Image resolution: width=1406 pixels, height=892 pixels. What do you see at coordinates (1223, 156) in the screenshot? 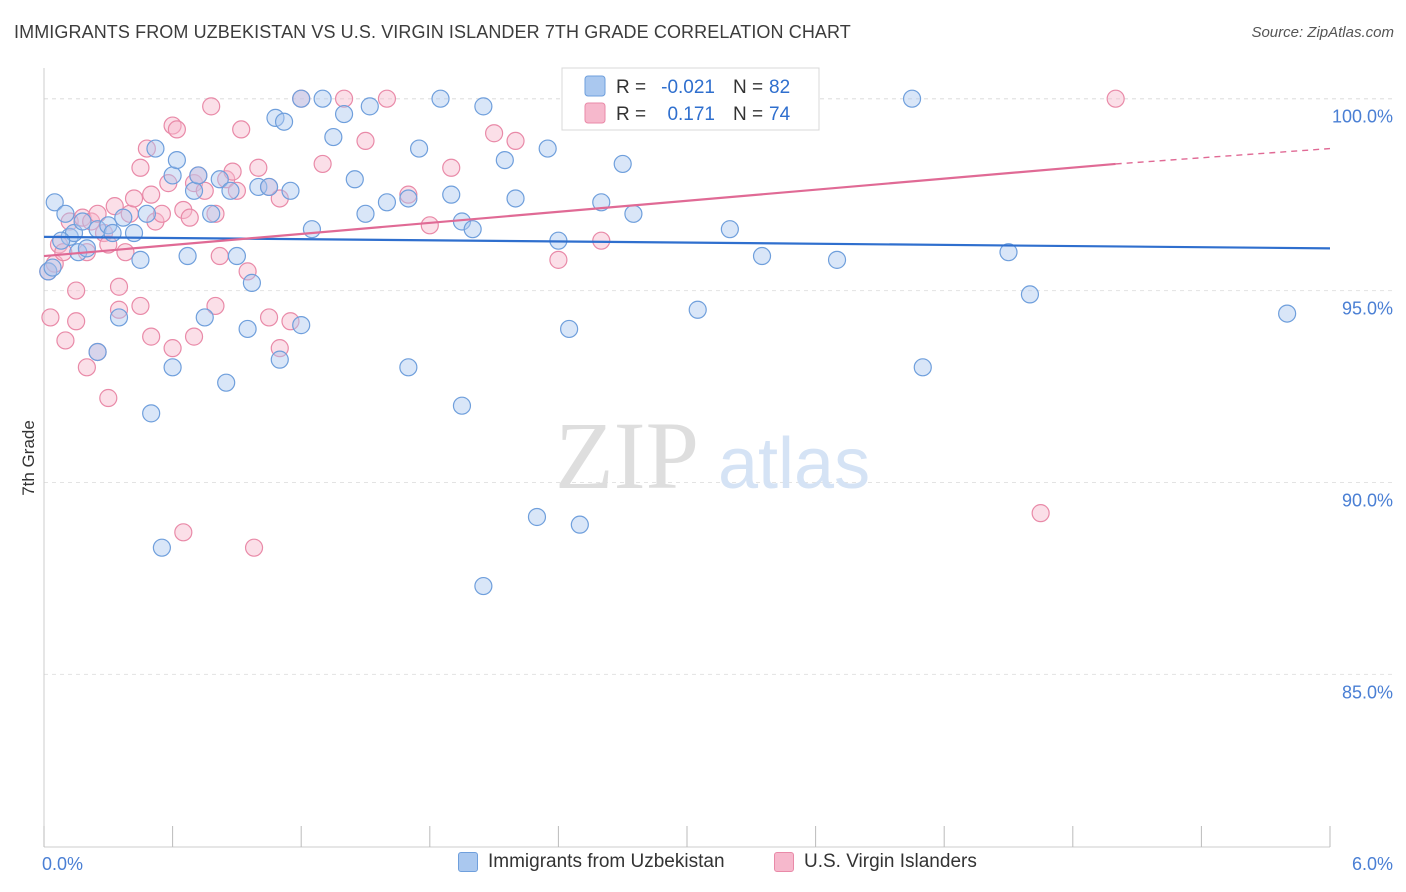
I see `pink-trend-extension` at bounding box center [1223, 156].